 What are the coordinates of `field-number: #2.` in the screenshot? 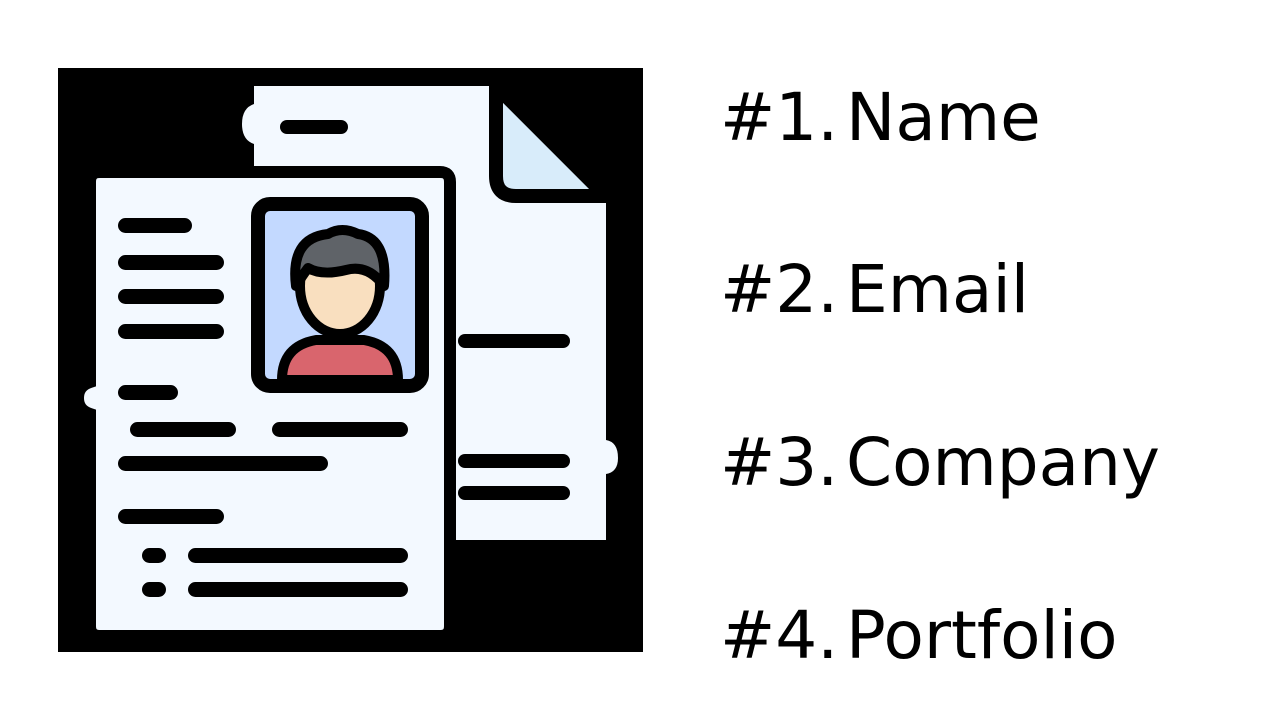 It's located at (779, 289).